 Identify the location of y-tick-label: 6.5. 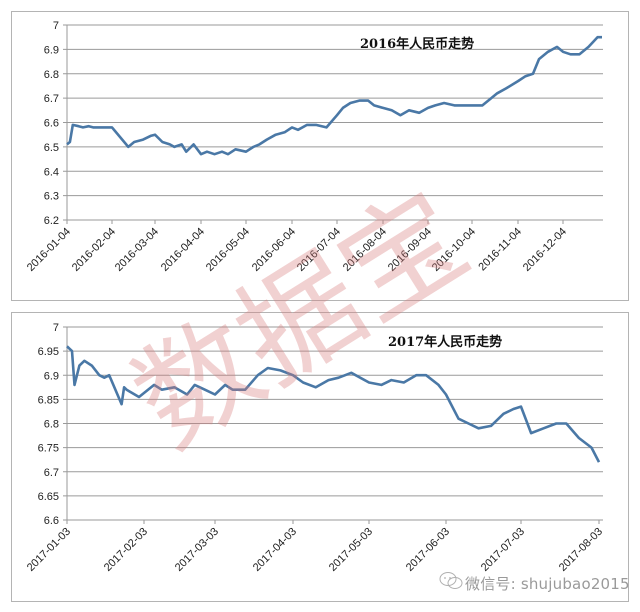
(51, 148).